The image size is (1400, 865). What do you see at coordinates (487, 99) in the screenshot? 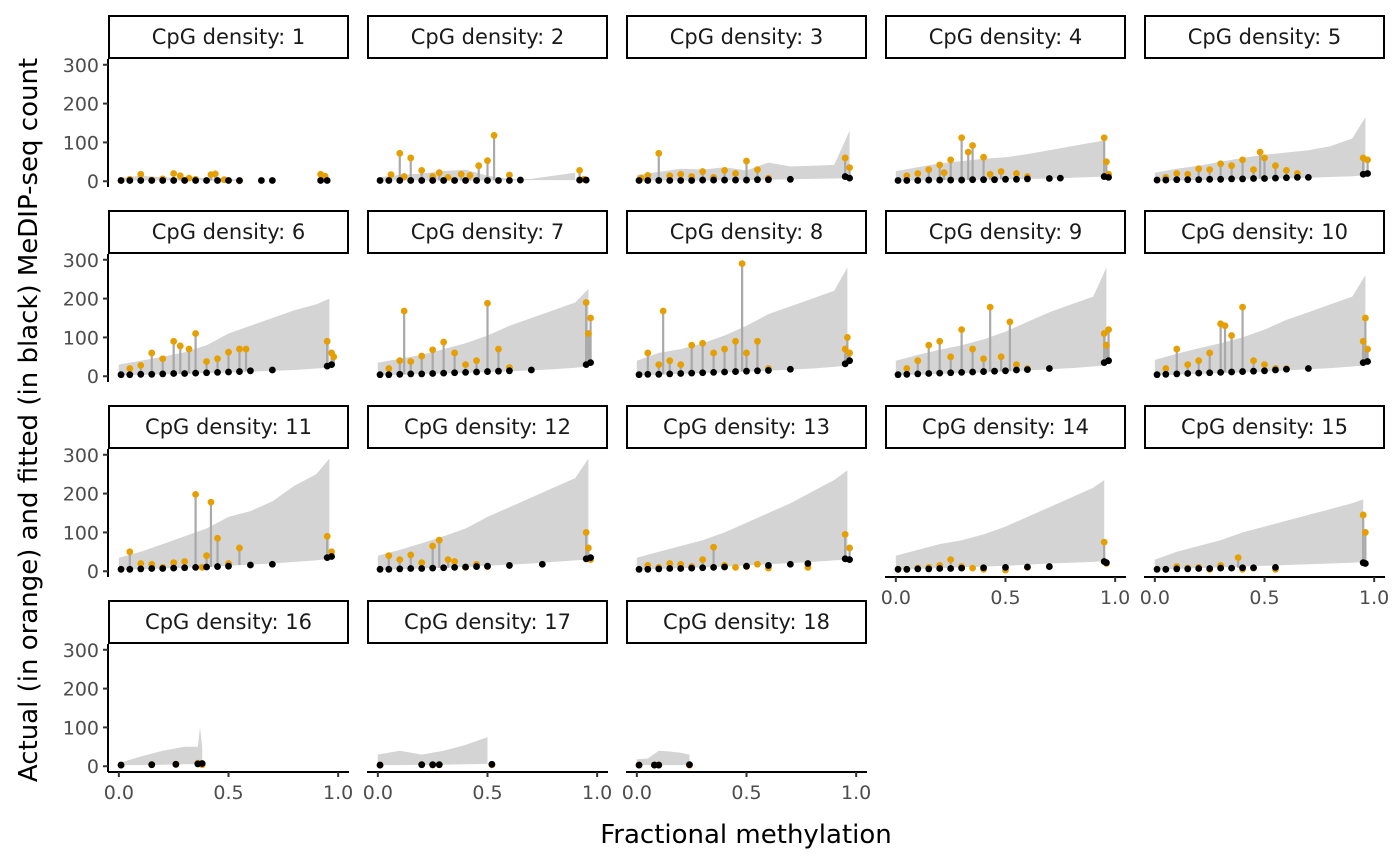
I see `facet-panel: CpG density: 2` at bounding box center [487, 99].